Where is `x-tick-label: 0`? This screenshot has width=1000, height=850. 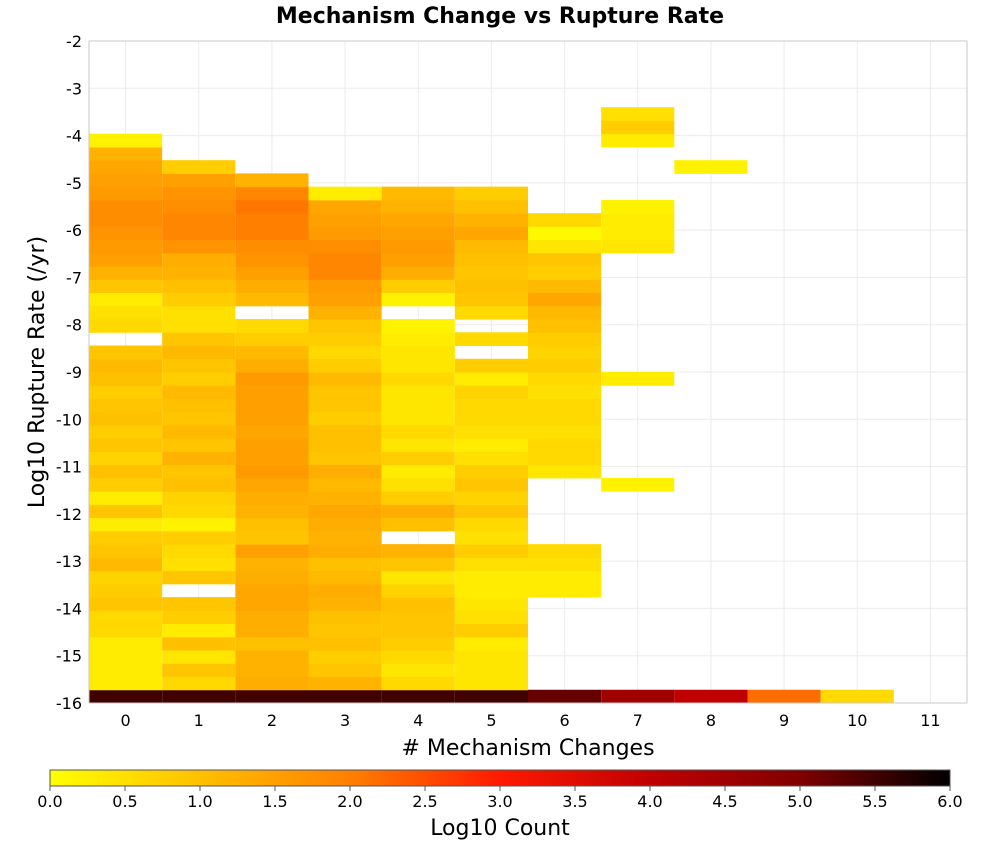 x-tick-label: 0 is located at coordinates (125, 720).